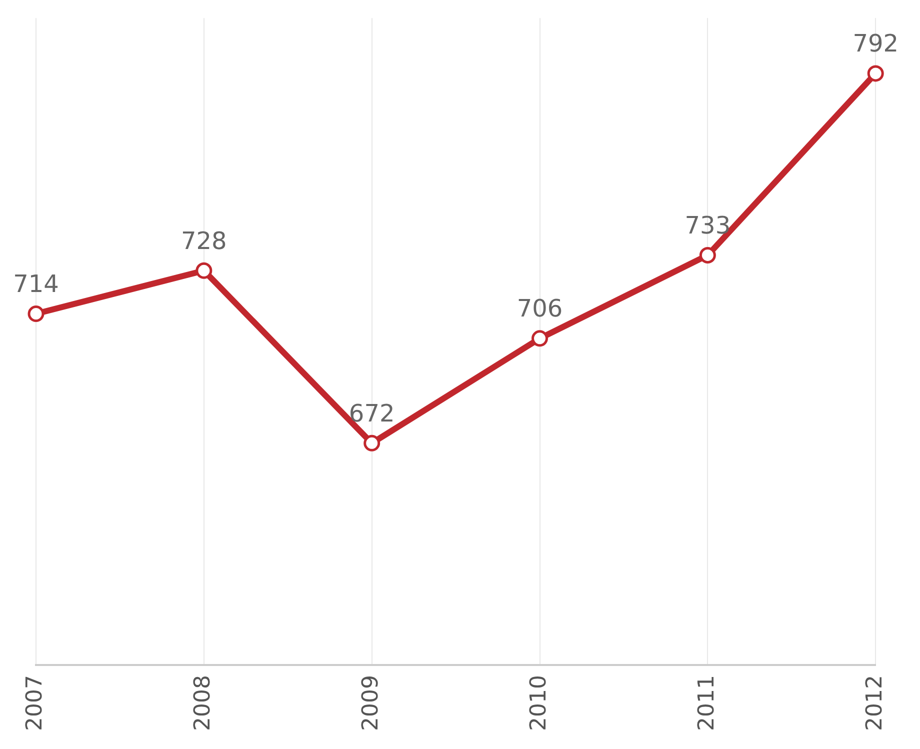  I want to click on x-tick-label: 2008, so click(203, 703).